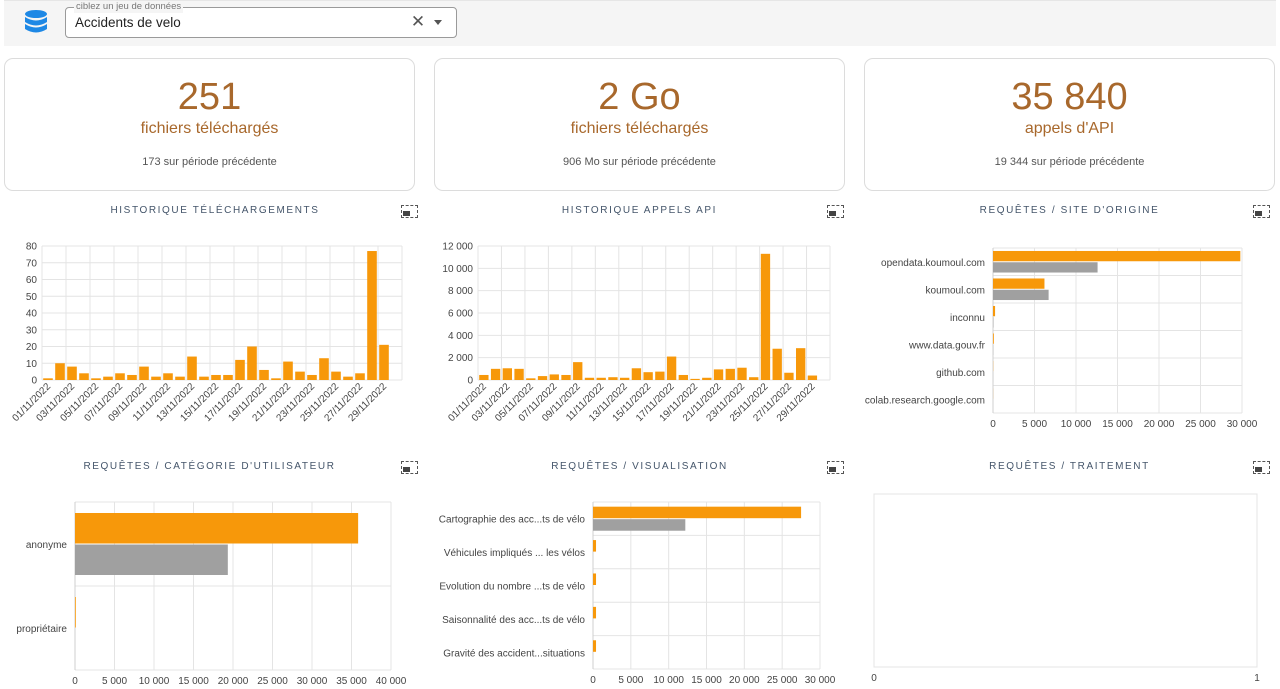 Image resolution: width=1280 pixels, height=689 pixels. I want to click on y-tick-label: 10, so click(32, 364).